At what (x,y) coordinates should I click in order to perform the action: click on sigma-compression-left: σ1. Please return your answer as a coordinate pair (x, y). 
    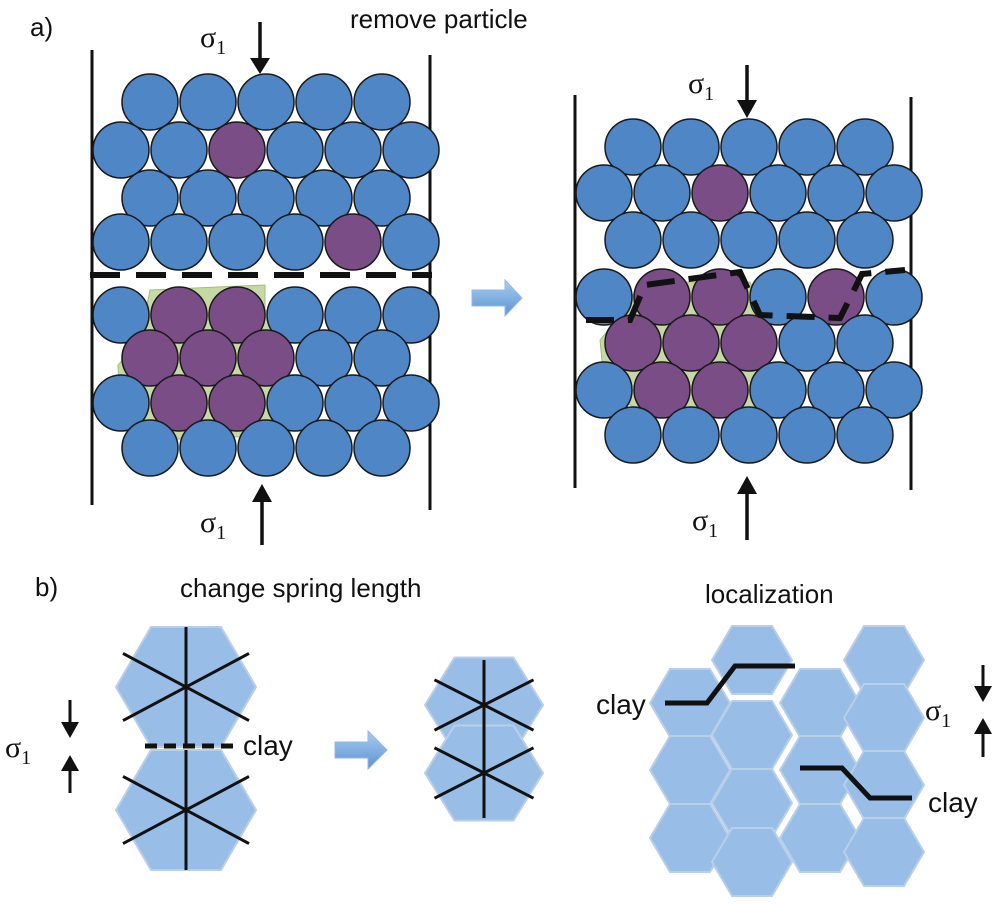
    Looking at the image, I should click on (42, 746).